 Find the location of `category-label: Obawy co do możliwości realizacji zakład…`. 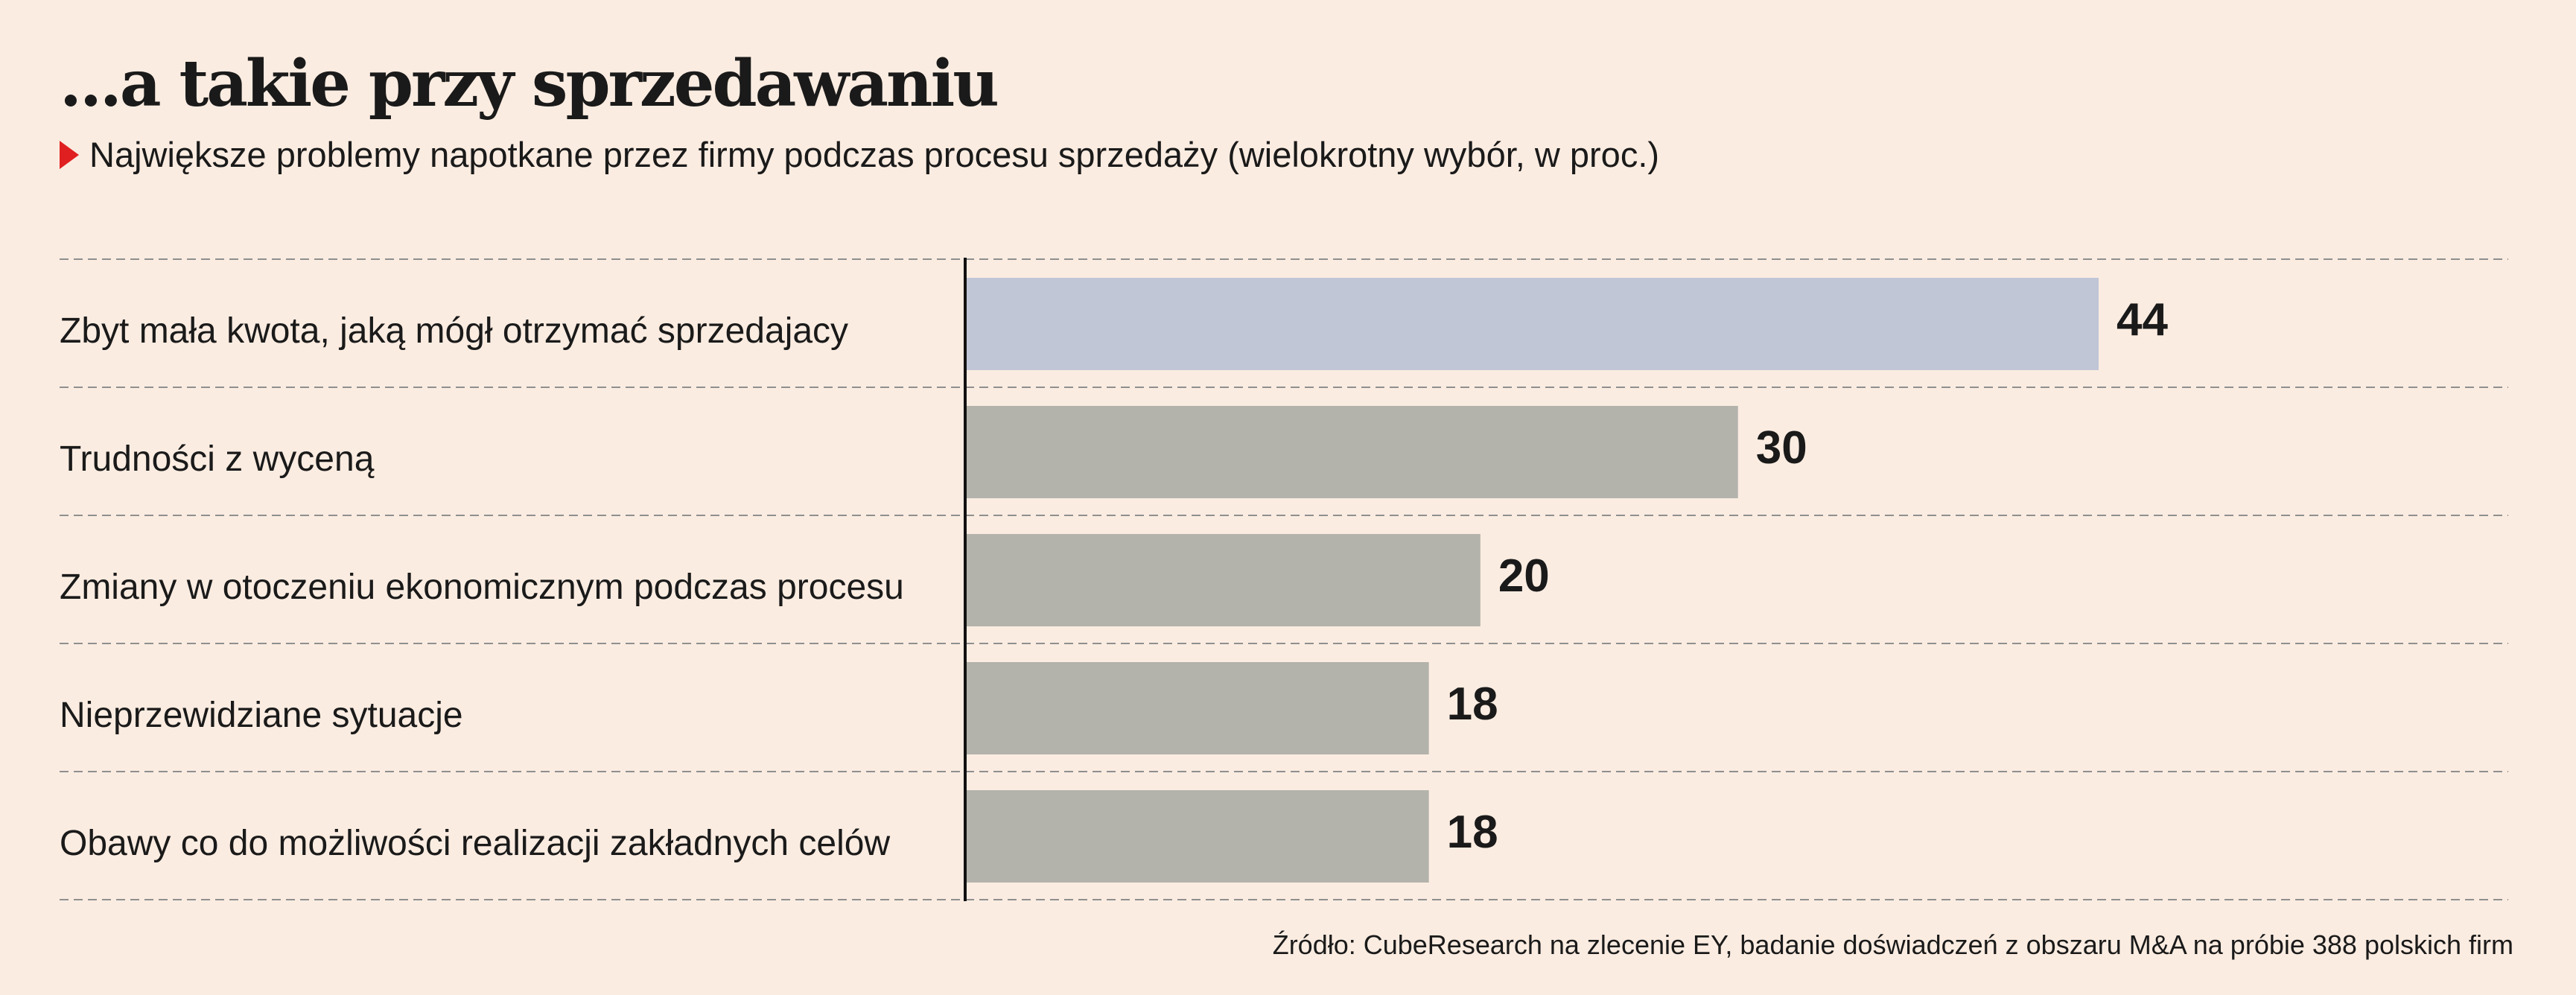

category-label: Obawy co do możliwości realizacji zakład… is located at coordinates (475, 843).